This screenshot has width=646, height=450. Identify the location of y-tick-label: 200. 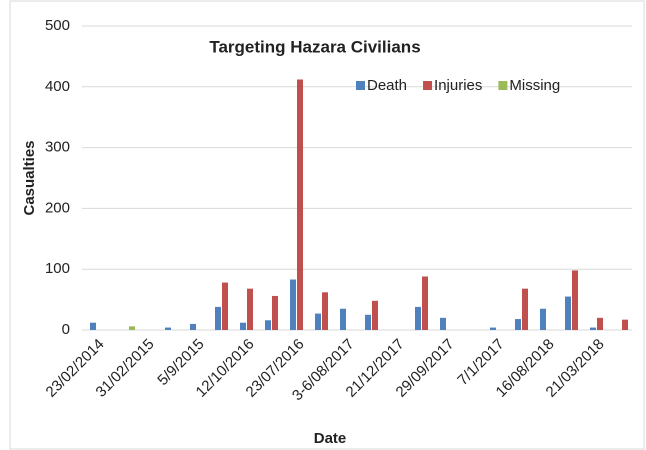
(57, 207).